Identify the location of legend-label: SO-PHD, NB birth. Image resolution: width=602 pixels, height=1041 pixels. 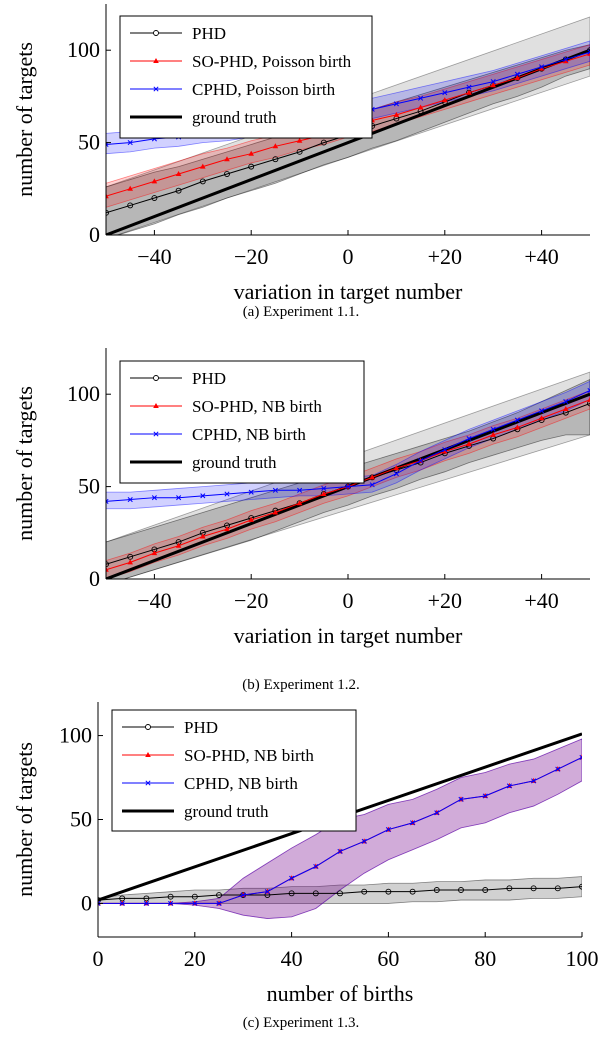
(249, 755).